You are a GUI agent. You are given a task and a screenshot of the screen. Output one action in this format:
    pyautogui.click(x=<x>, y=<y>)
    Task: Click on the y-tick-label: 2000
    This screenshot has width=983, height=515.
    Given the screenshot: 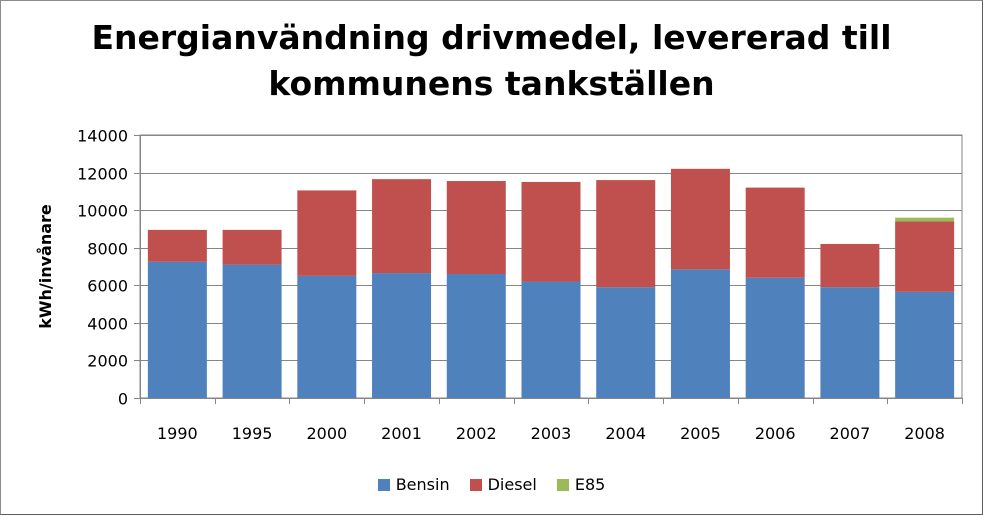 What is the action you would take?
    pyautogui.click(x=107, y=361)
    